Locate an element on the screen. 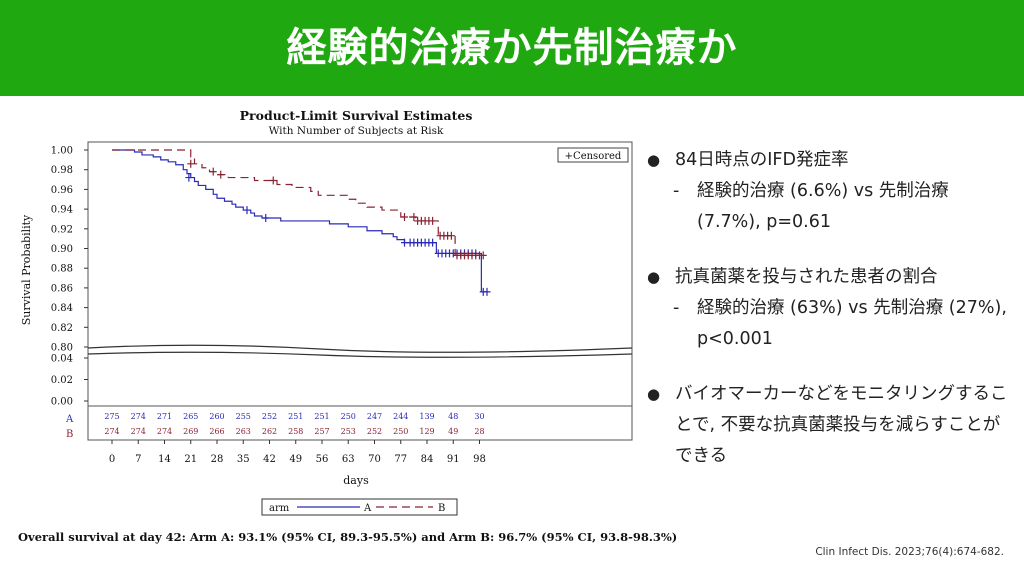  sub-bullet-antifungal: - 経験的治療 (63%) vs 先制治療 (27%), p<0.001 is located at coordinates (830, 324).